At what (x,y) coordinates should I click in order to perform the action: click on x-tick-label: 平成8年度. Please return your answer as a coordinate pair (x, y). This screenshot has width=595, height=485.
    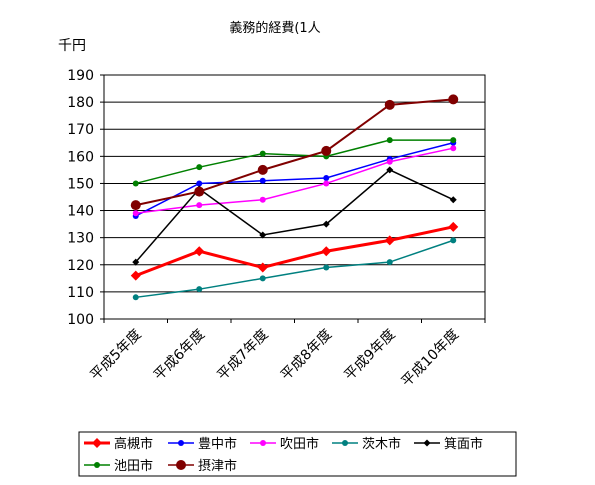
    Looking at the image, I should click on (306, 355).